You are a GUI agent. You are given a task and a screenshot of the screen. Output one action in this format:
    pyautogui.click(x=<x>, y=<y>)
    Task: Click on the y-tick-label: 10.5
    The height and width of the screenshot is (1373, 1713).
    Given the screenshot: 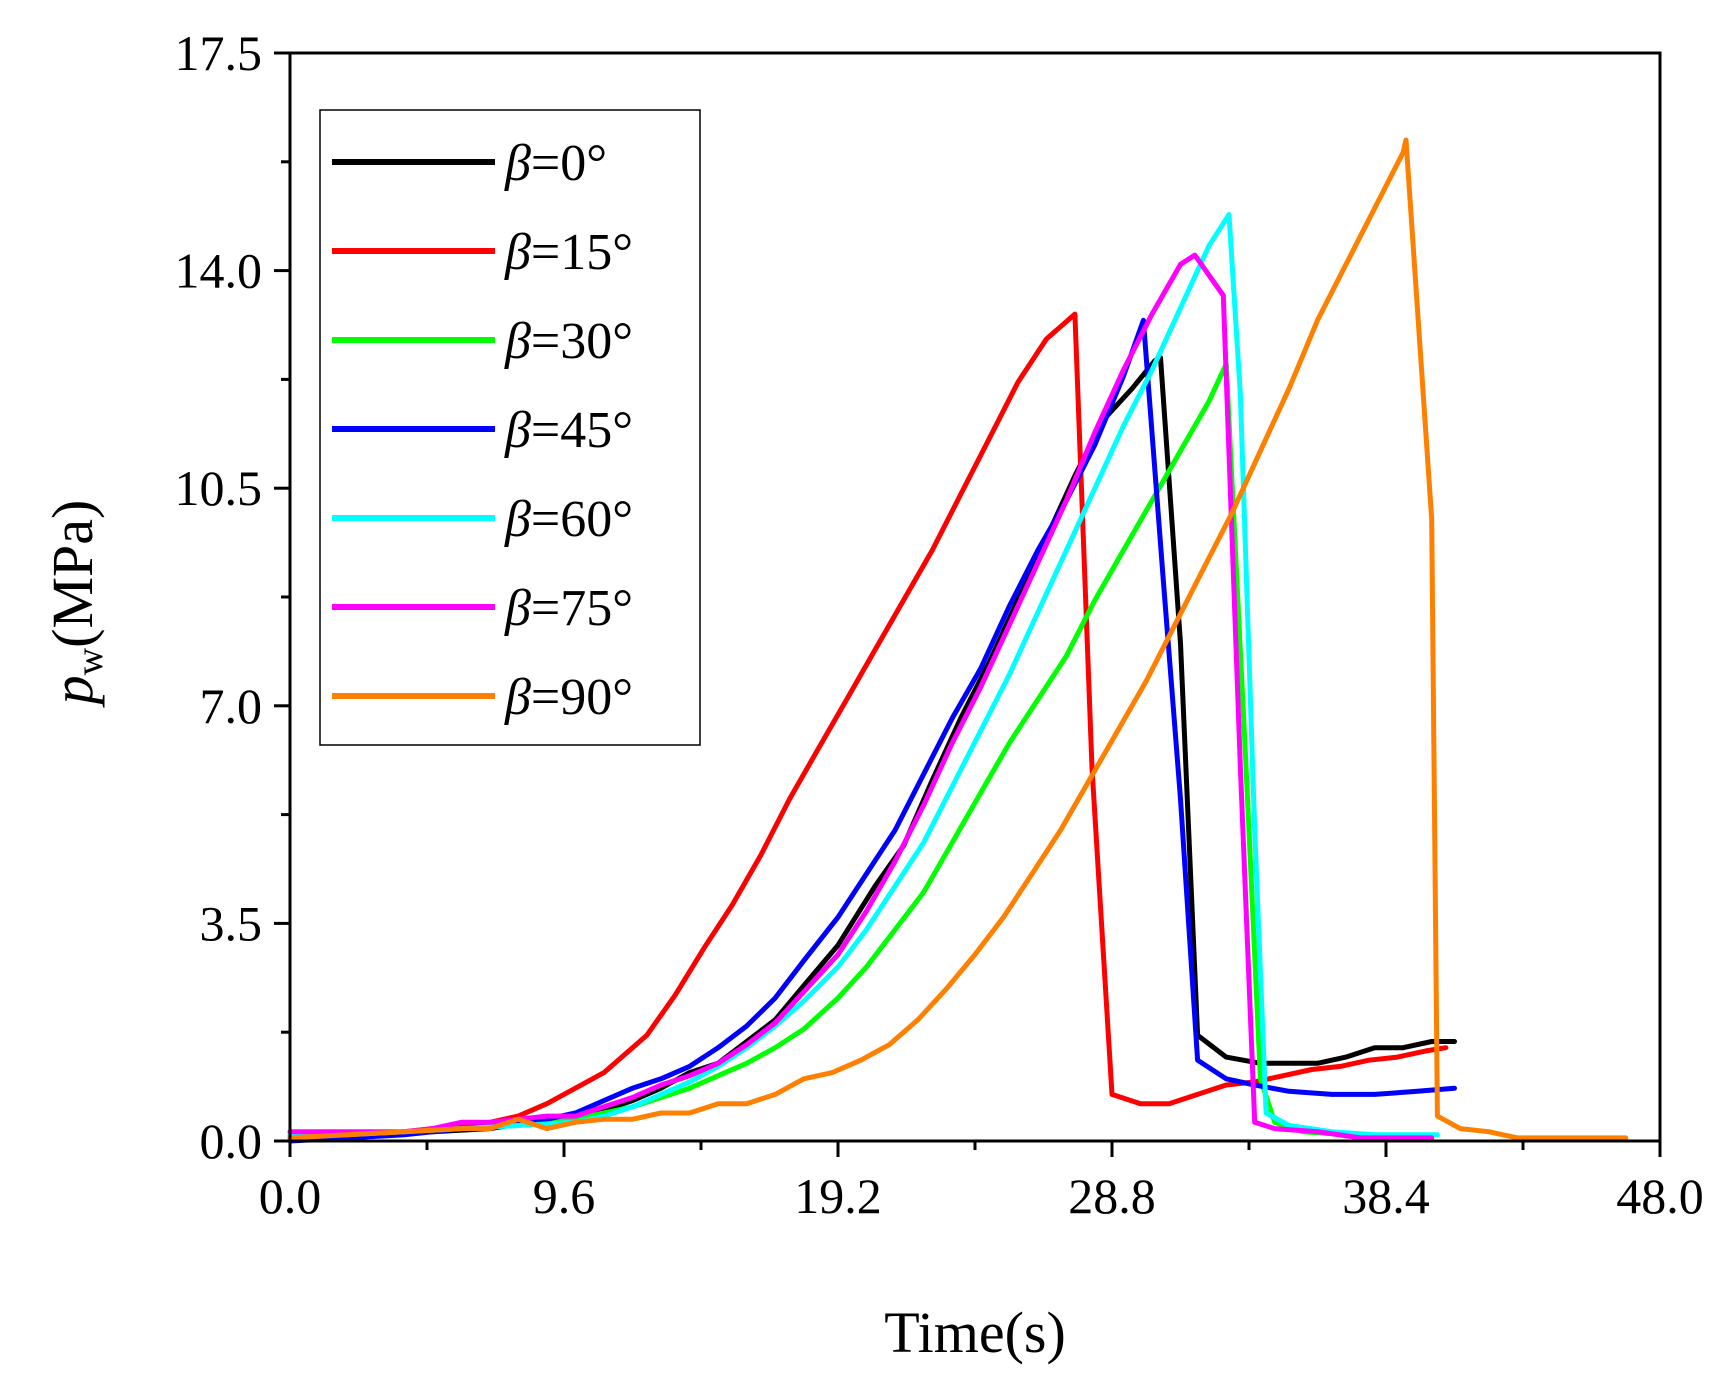 What is the action you would take?
    pyautogui.click(x=219, y=488)
    